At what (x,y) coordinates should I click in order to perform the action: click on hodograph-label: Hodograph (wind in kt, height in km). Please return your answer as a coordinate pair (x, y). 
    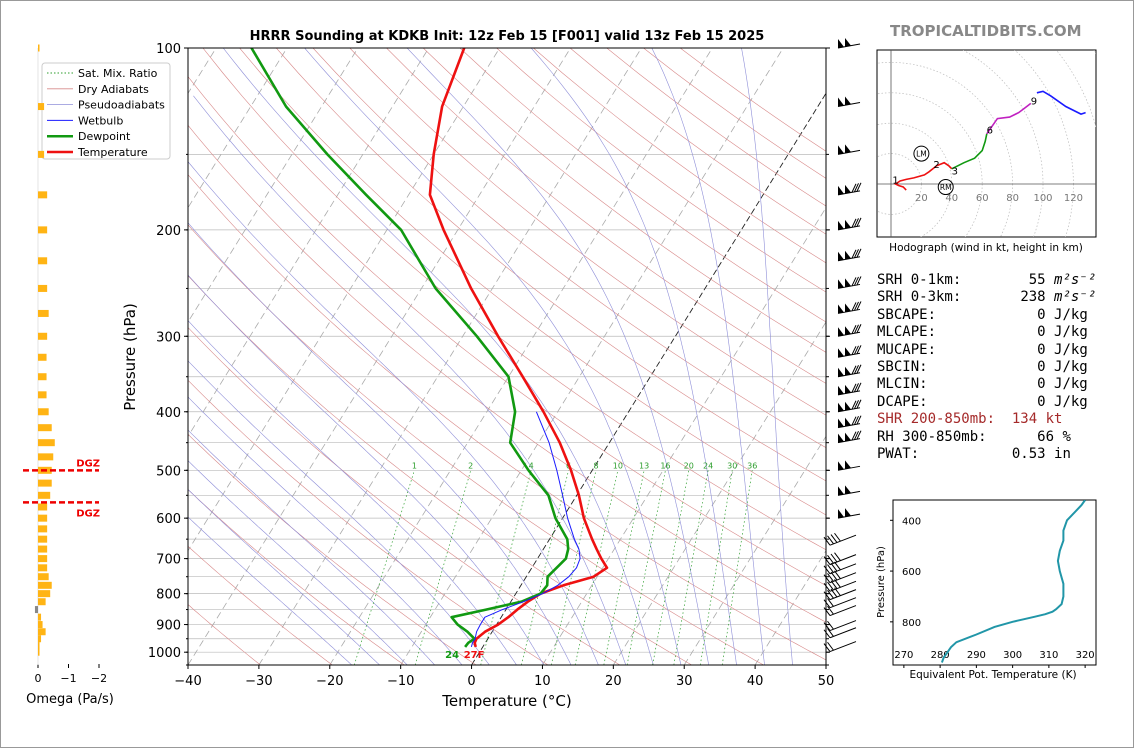
    Looking at the image, I should click on (986, 248).